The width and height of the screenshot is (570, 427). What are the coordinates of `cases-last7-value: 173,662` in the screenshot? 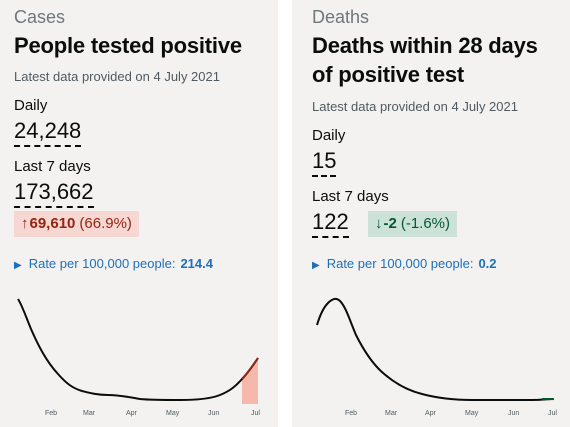 It's located at (54, 193).